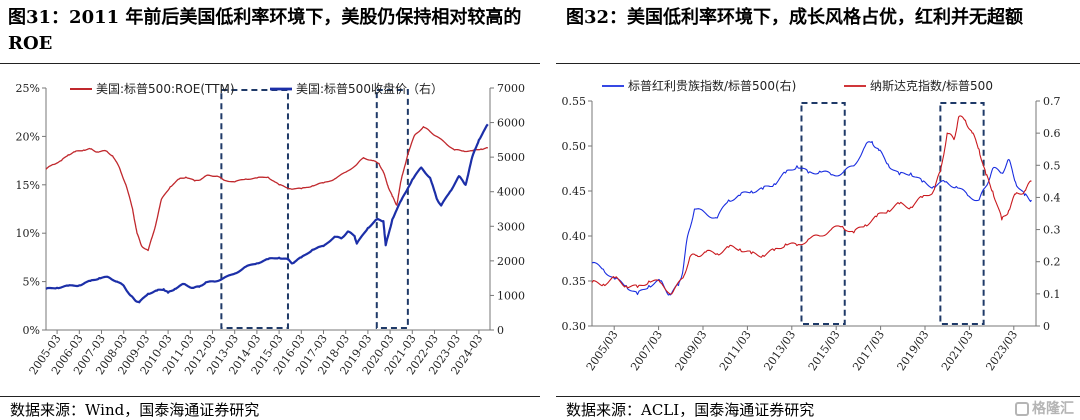  I want to click on y-right-tick-label: 0.1, so click(1052, 294).